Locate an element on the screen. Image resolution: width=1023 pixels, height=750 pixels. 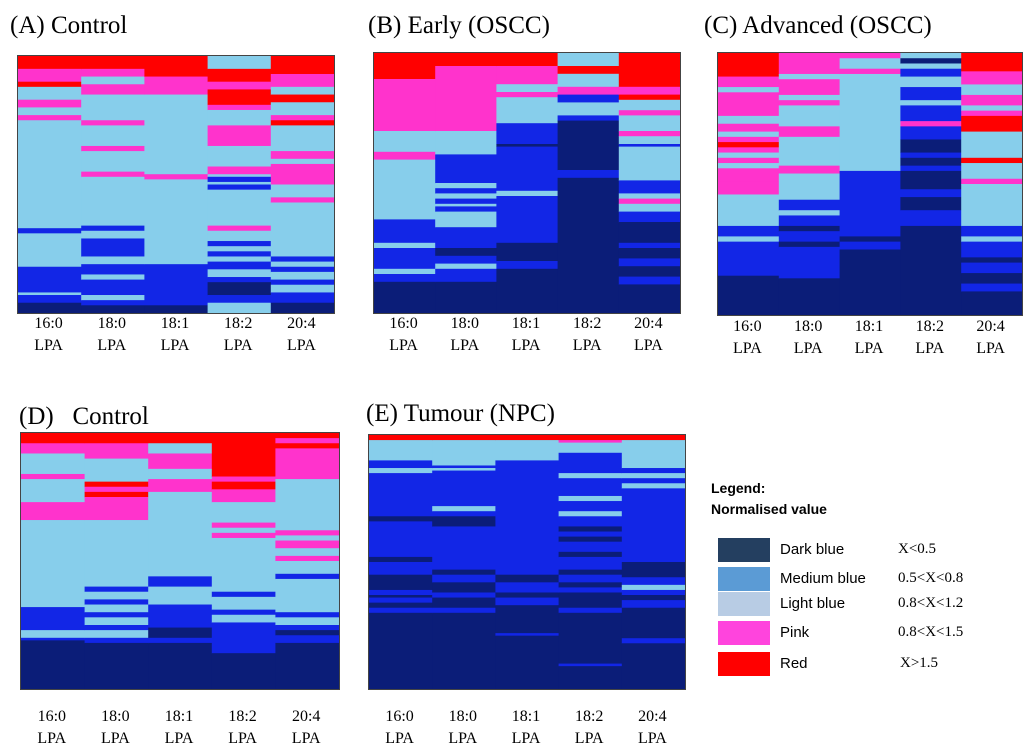
legend-item-light-blue: Light blue 0.8<X<1.2 is located at coordinates (868, 605).